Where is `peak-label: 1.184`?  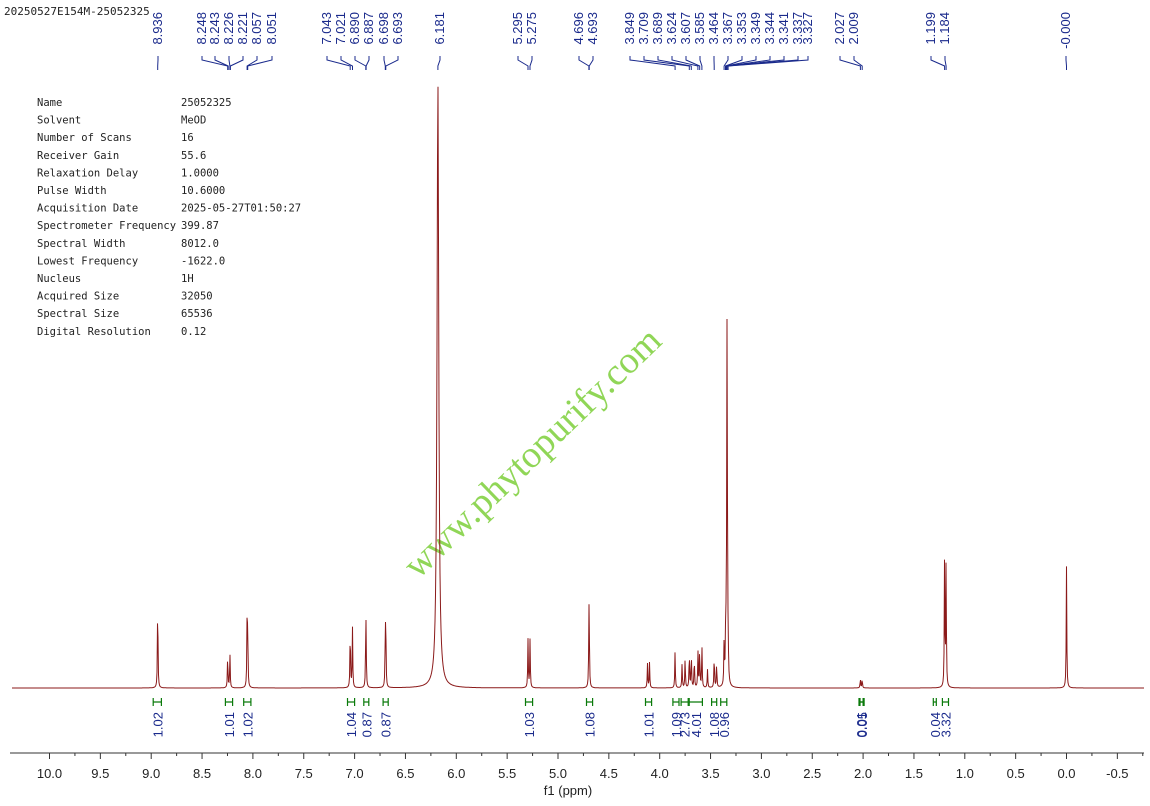
peak-label: 1.184 is located at coordinates (944, 28).